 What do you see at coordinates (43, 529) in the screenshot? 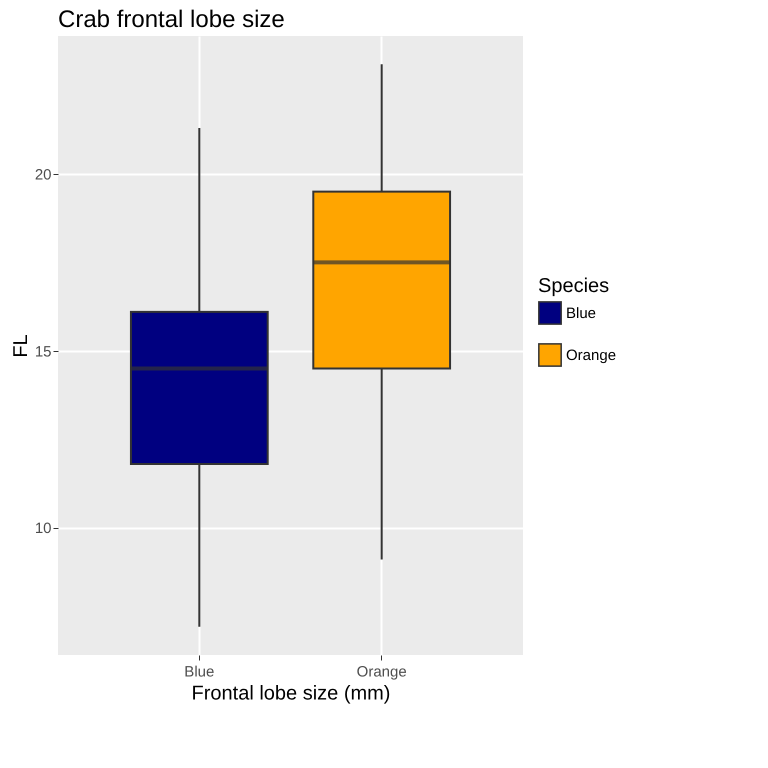
I see `y-tick-label: 10` at bounding box center [43, 529].